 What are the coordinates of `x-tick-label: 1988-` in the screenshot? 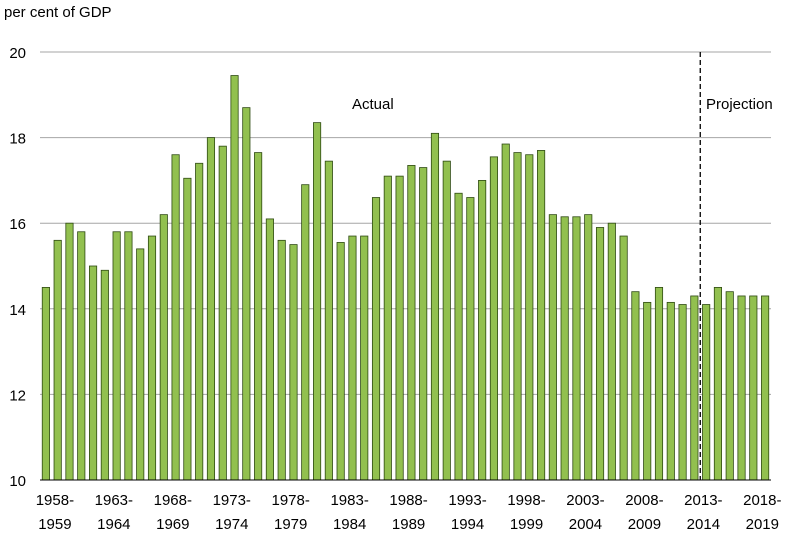 It's located at (408, 500).